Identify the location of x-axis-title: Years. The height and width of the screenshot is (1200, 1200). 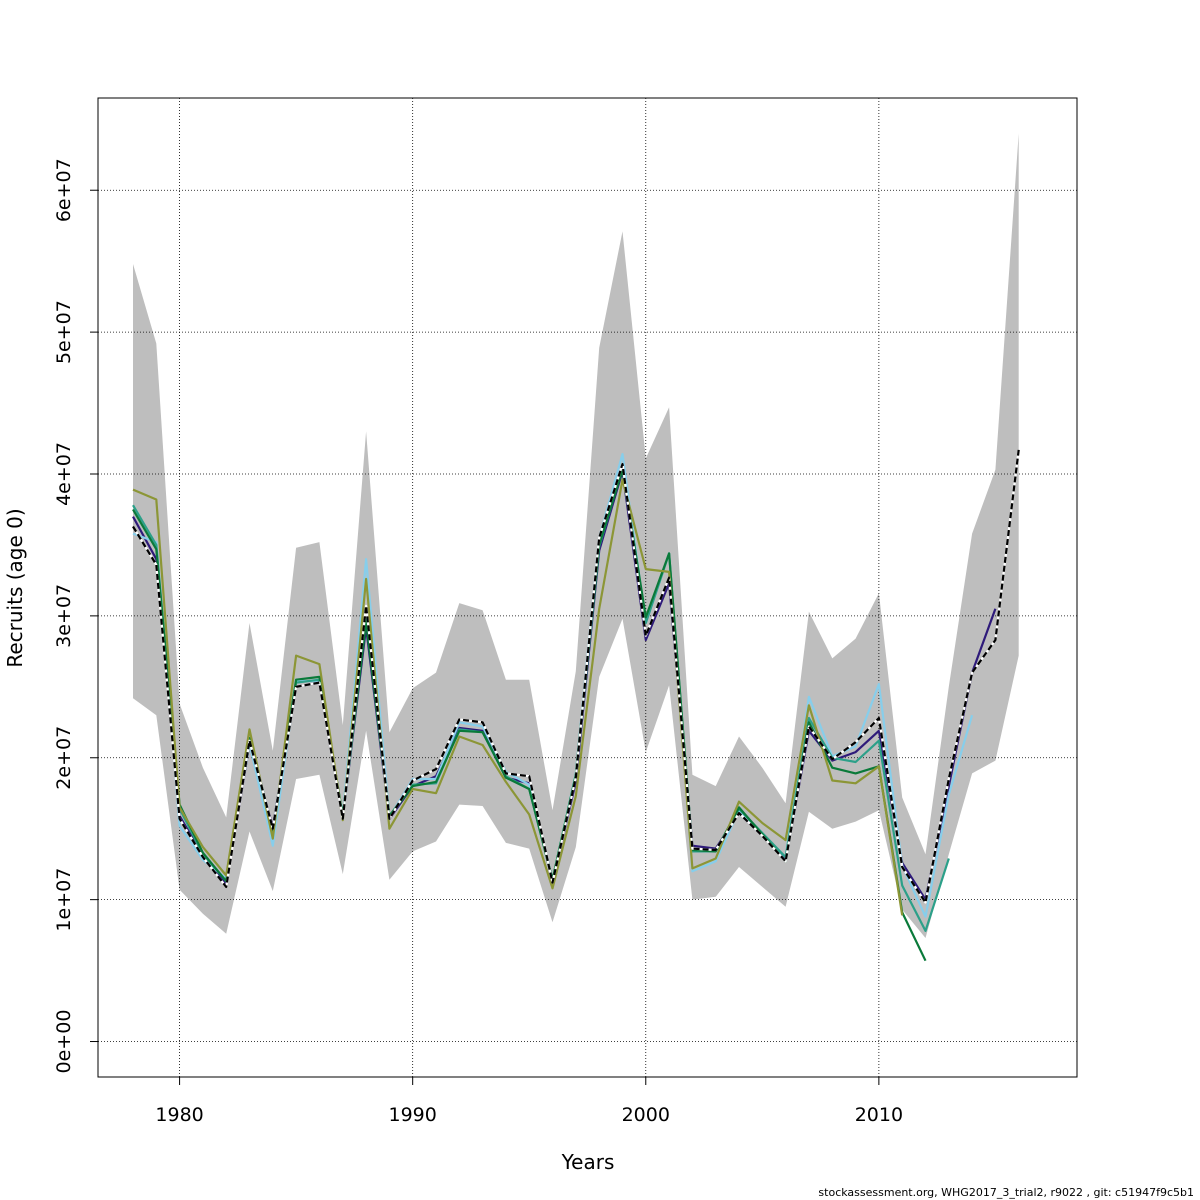
(588, 1162).